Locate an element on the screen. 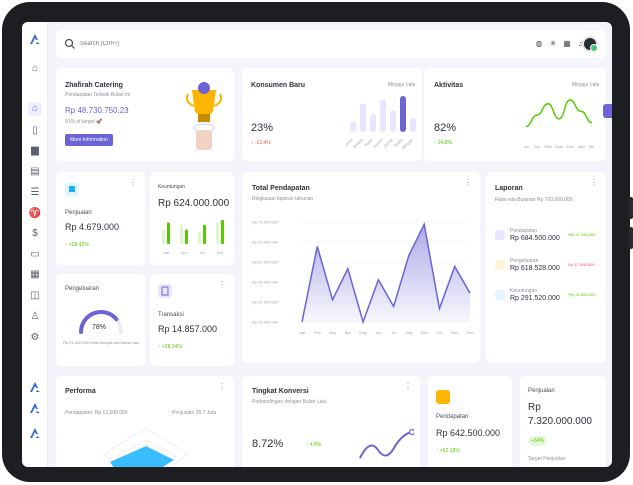 The image size is (633, 485). aktivitas-change: ↑ 24.8% is located at coordinates (443, 143).